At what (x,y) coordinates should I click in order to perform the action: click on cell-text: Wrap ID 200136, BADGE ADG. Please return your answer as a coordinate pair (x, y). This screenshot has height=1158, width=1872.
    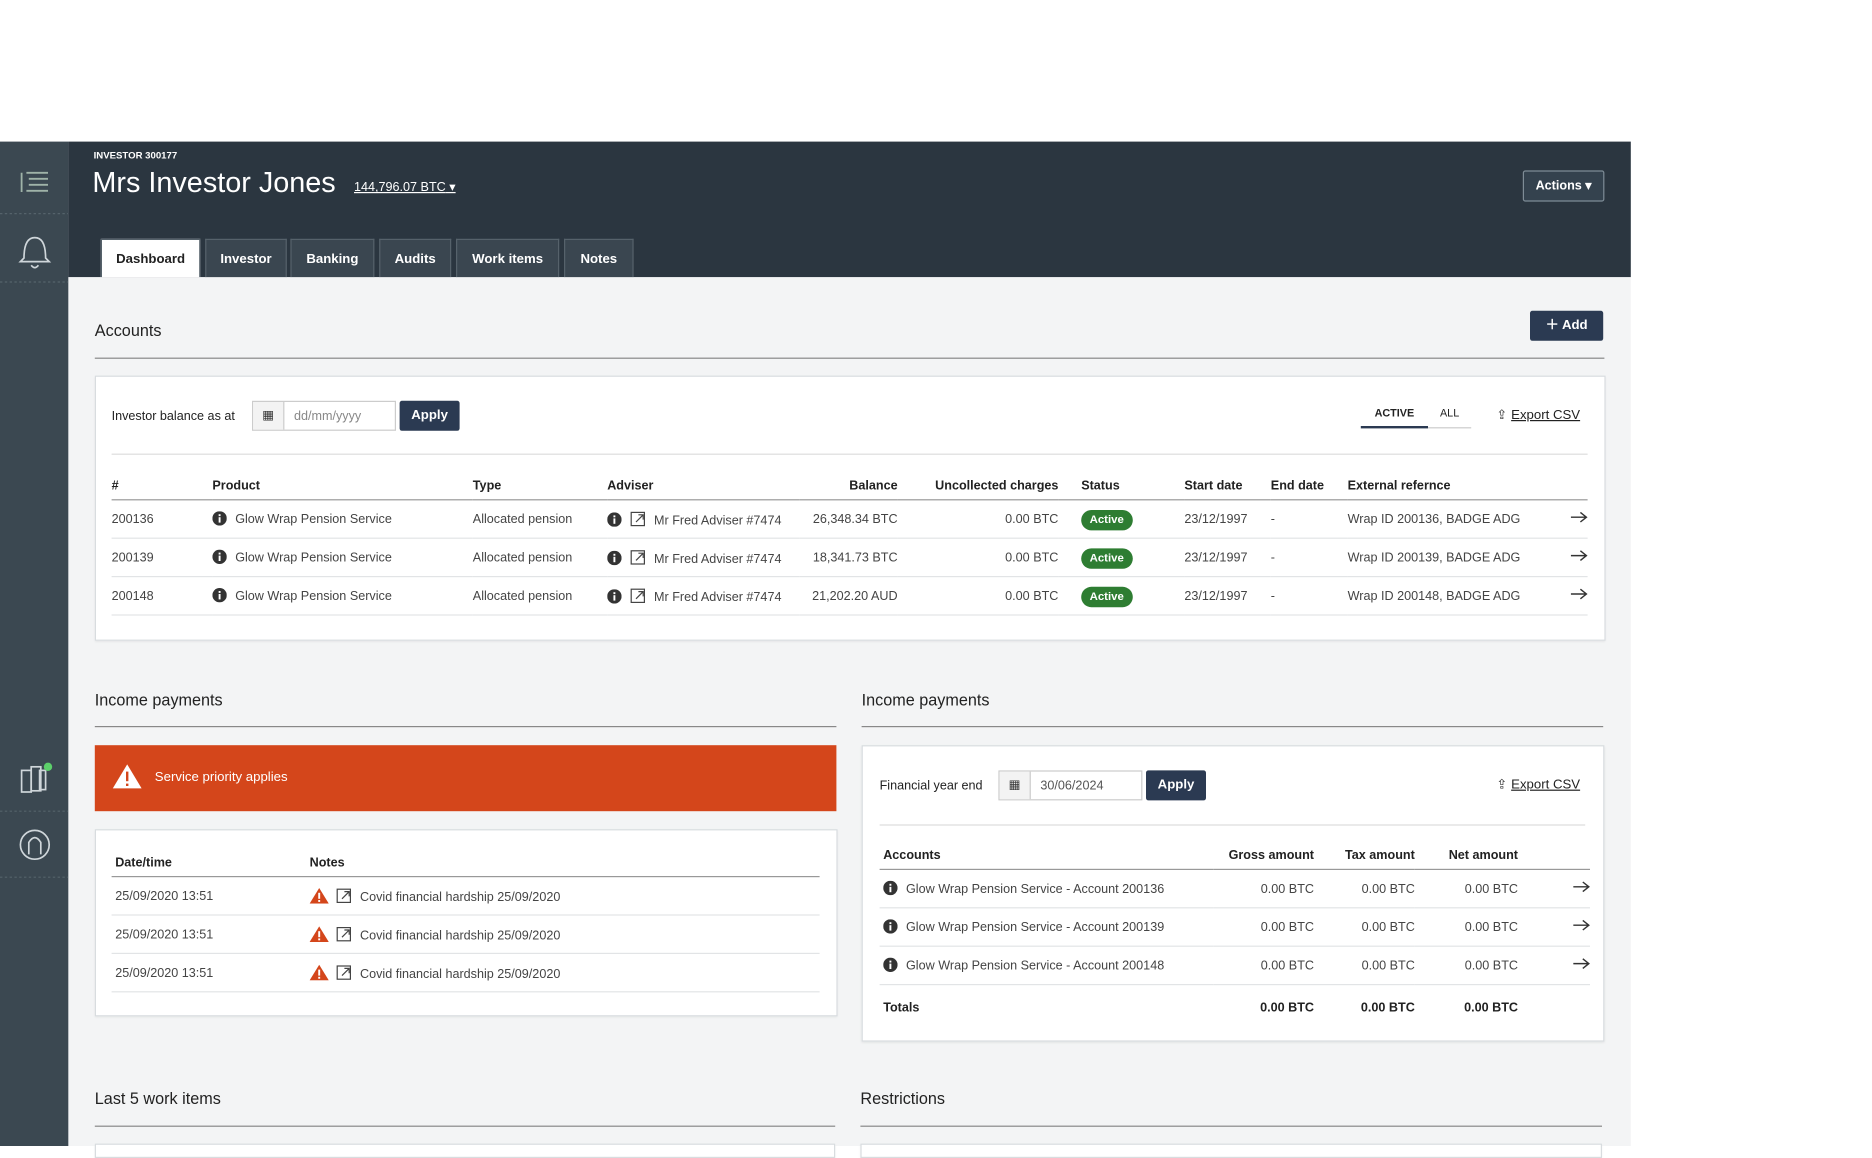
    Looking at the image, I should click on (1434, 519).